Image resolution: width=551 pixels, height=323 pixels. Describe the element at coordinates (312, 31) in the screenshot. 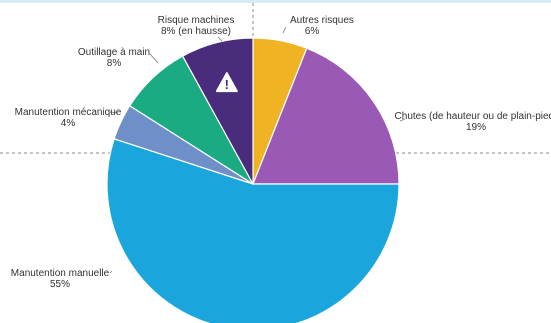

I see `slice-value-label: 6%` at that location.